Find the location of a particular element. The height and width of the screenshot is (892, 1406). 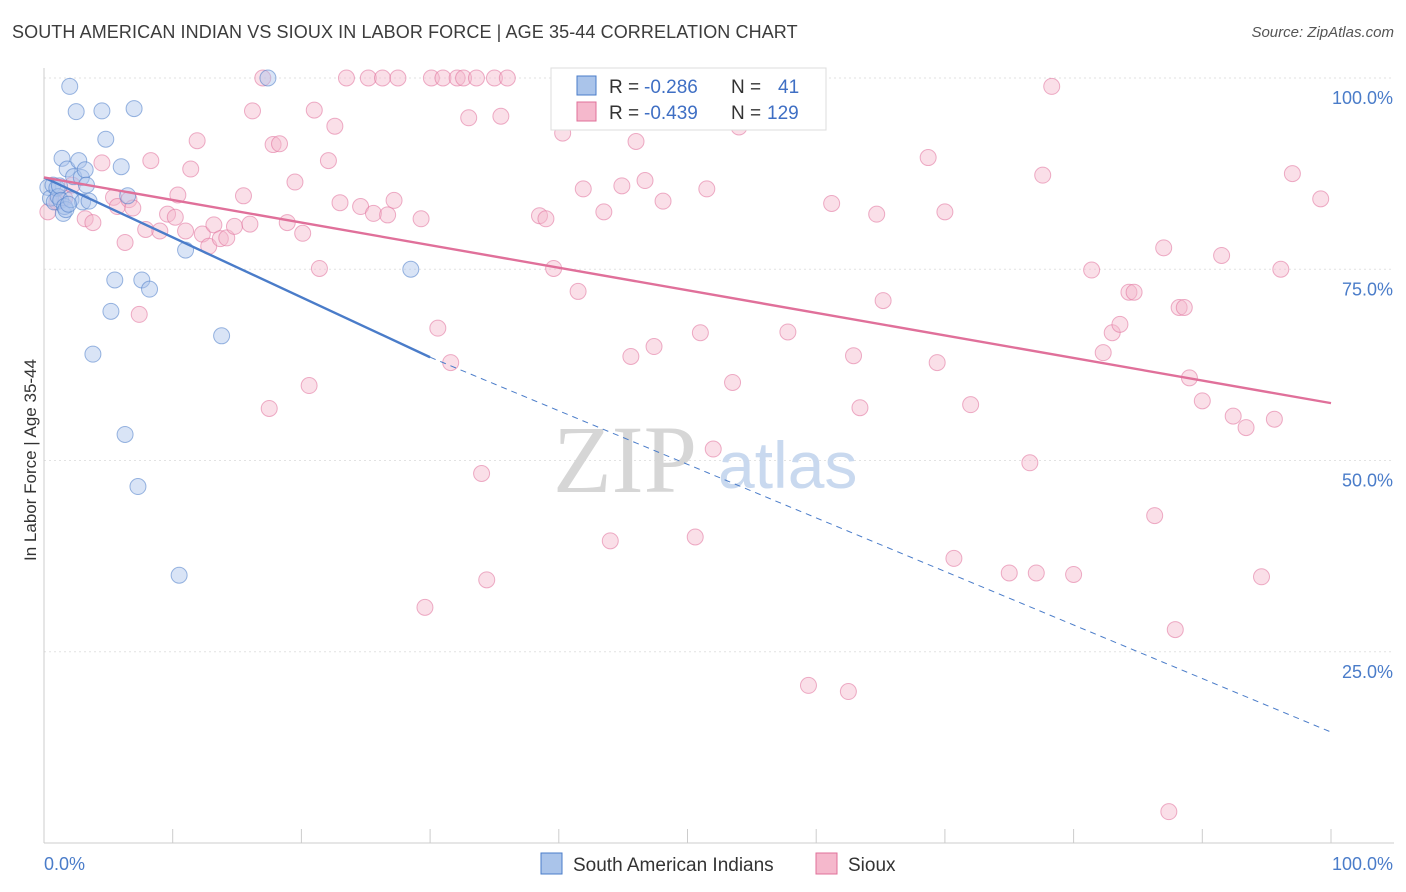

legend-swatch-sioux is located at coordinates (586, 111).